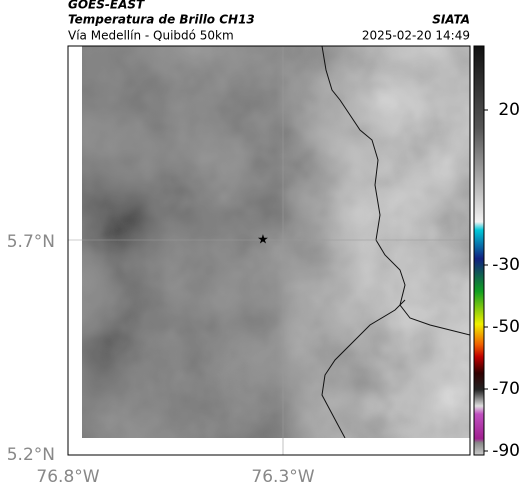  Describe the element at coordinates (506, 389) in the screenshot. I see `colorbar-tick-label: -70` at that location.